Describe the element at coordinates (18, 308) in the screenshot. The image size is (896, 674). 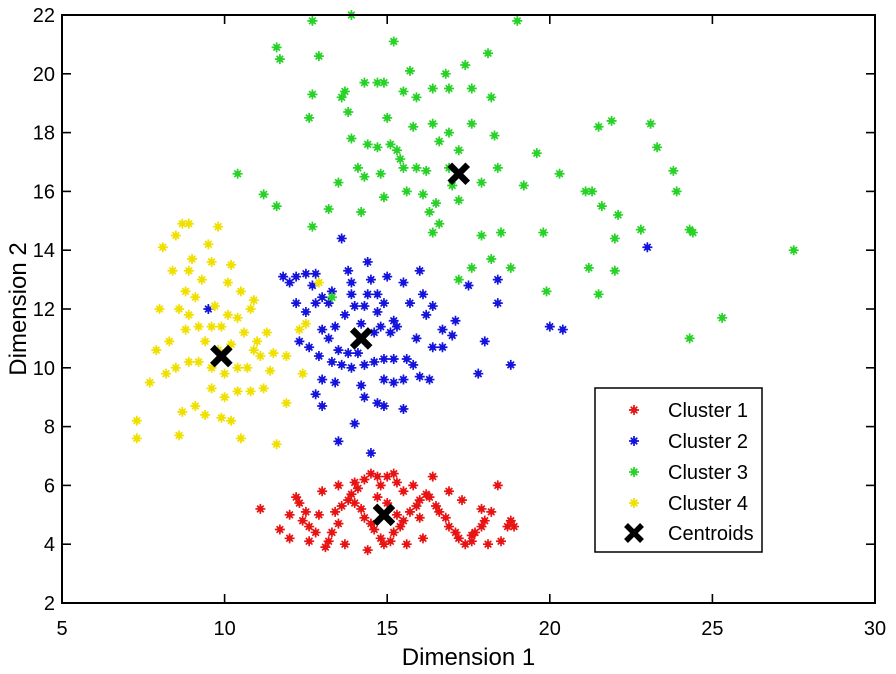
I see `y-axis-label: Dimension 2` at that location.